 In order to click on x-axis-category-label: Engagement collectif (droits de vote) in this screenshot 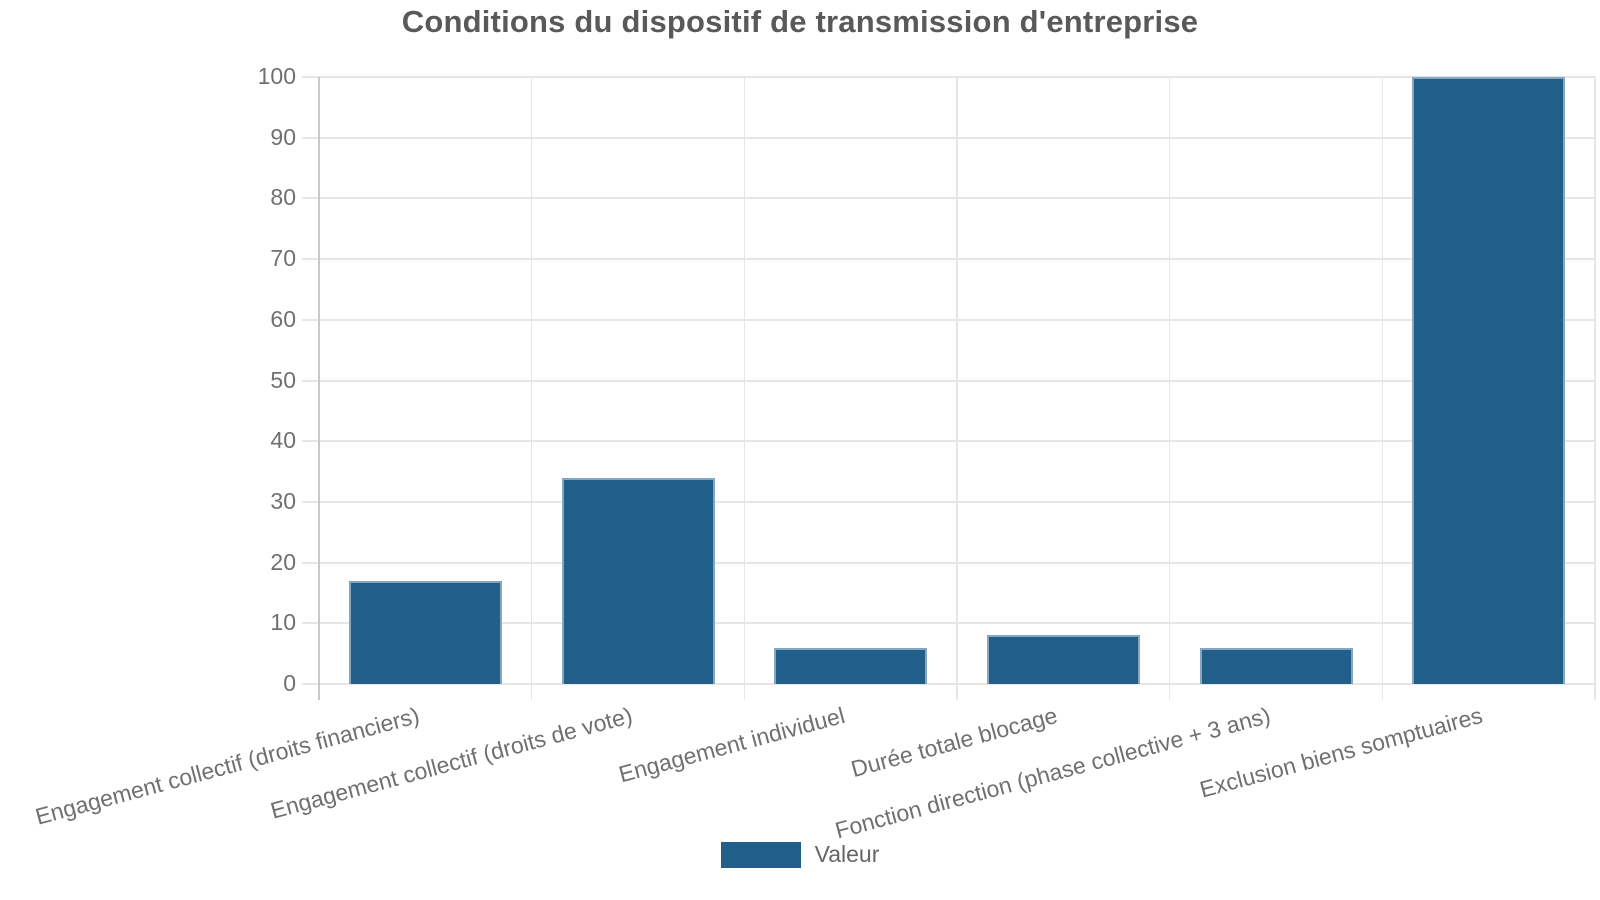, I will do `click(451, 763)`.